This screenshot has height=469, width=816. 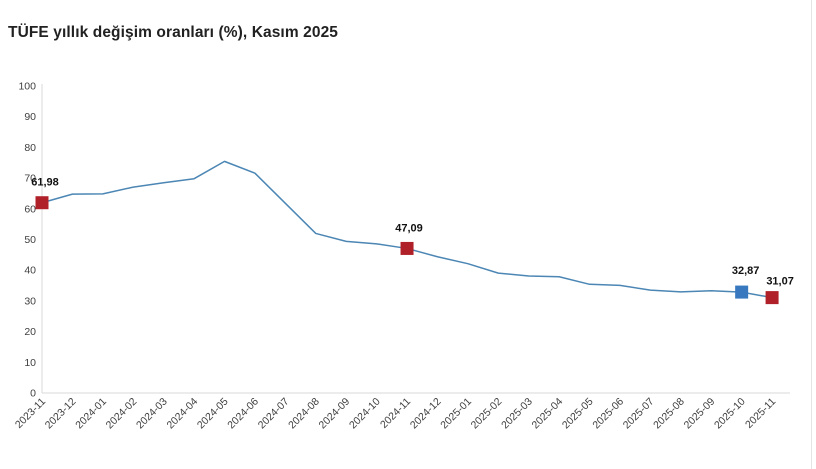 What do you see at coordinates (27, 87) in the screenshot?
I see `y-tick-label: 100` at bounding box center [27, 87].